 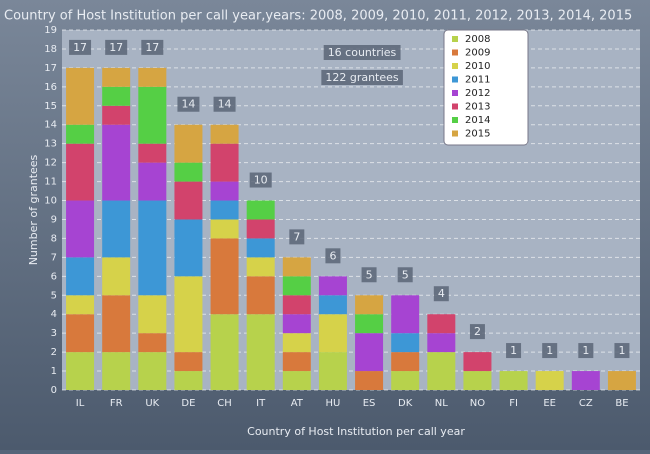 I want to click on legend-label: 2012, so click(x=477, y=93).